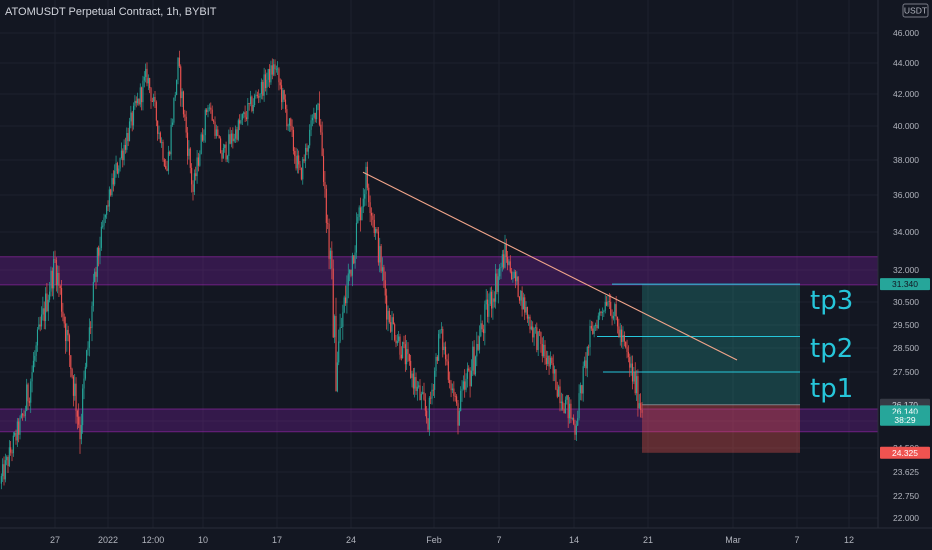 The height and width of the screenshot is (550, 932). What do you see at coordinates (905, 405) in the screenshot?
I see `price-badge-label-entry: 26.170` at bounding box center [905, 405].